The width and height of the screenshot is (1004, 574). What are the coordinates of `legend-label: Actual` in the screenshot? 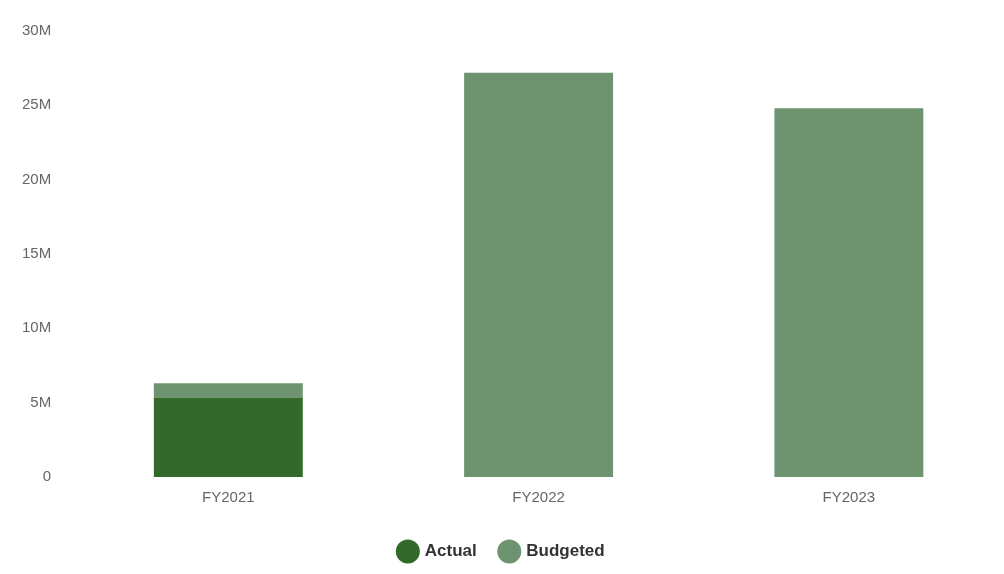 It's located at (450, 551).